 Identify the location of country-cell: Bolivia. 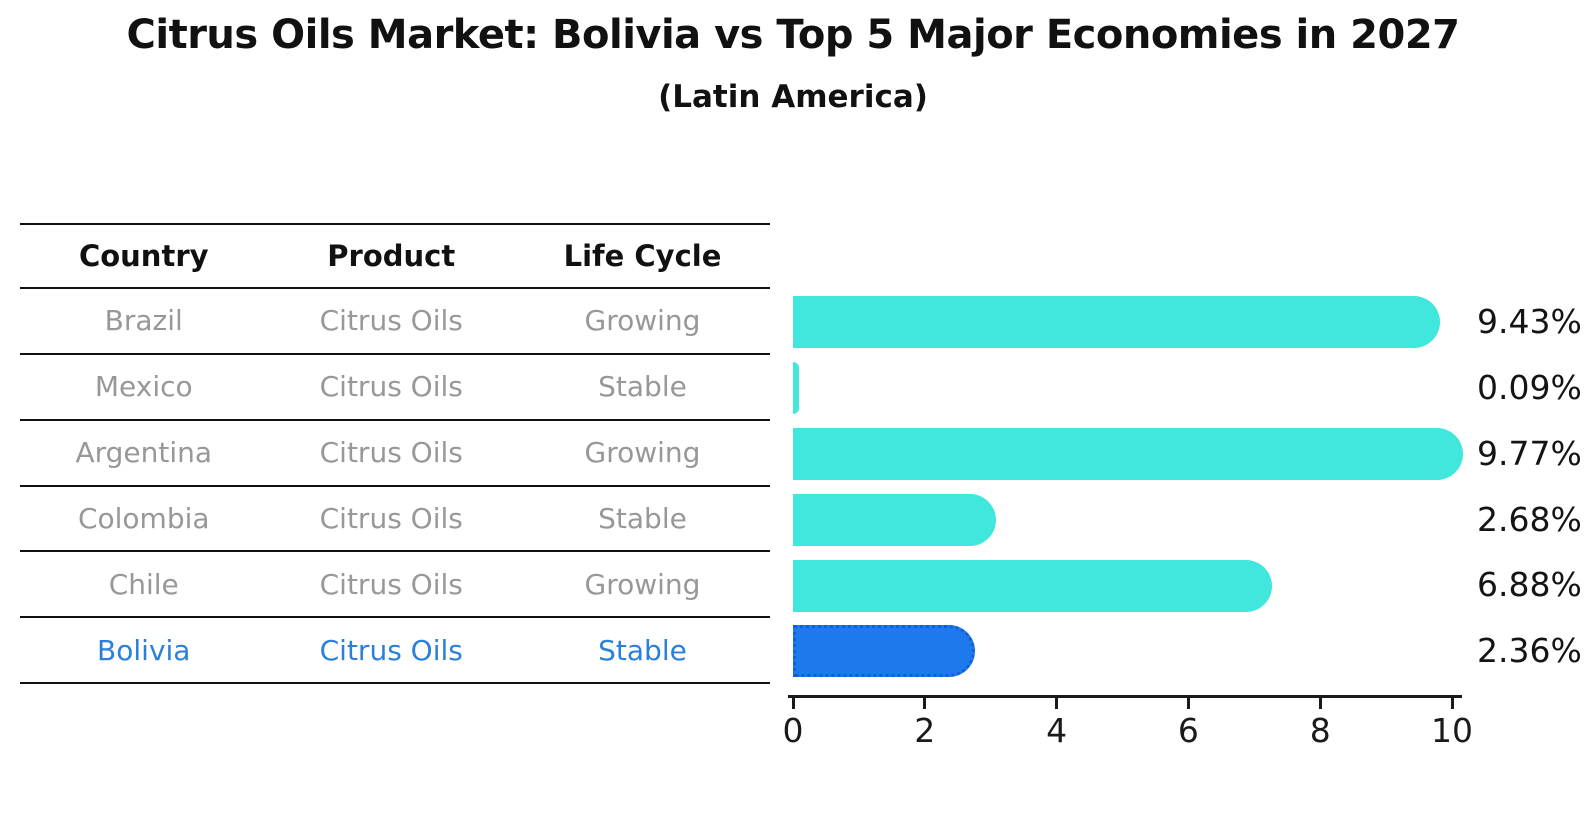
(144, 650).